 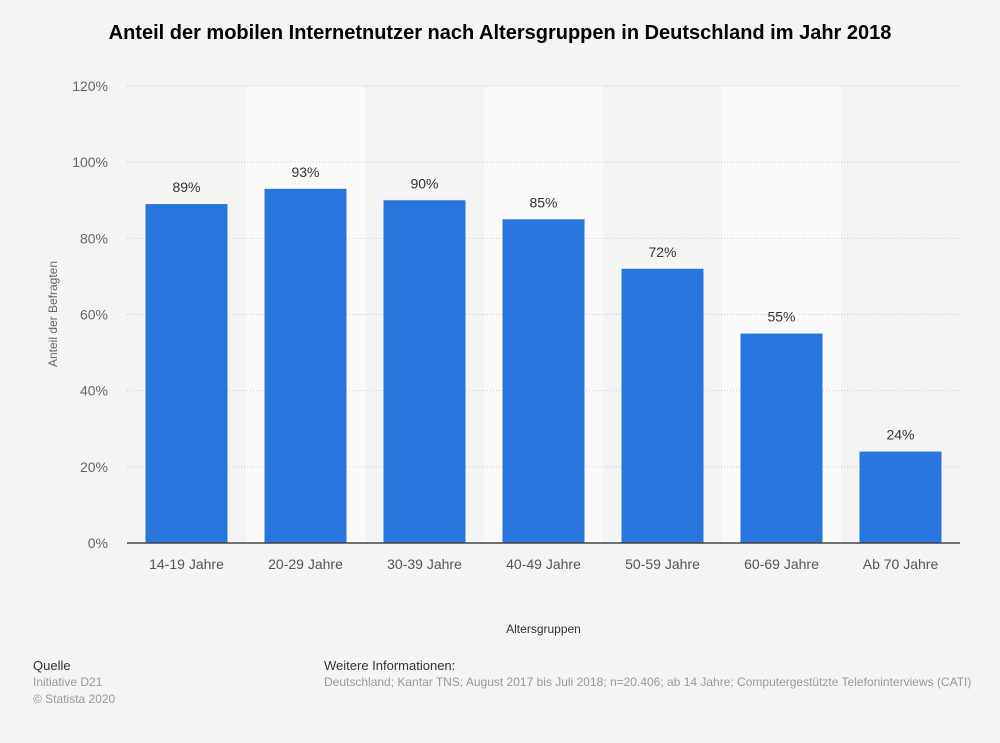 I want to click on data-label: 72%, so click(x=662, y=252).